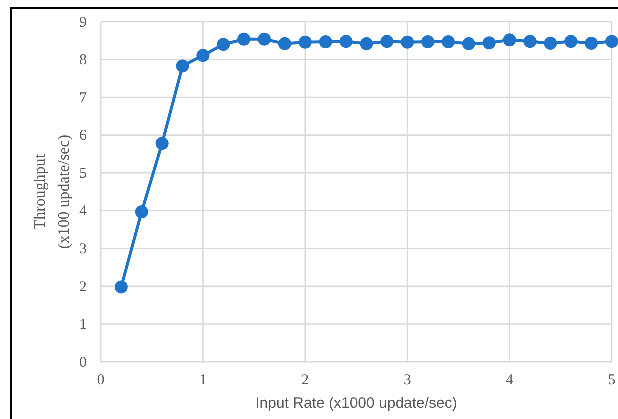  What do you see at coordinates (408, 380) in the screenshot?
I see `x-tick-label: 3` at bounding box center [408, 380].